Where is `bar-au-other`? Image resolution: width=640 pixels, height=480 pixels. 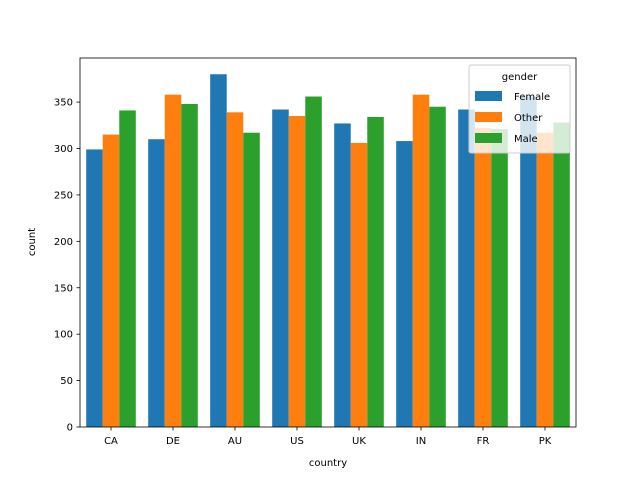 bar-au-other is located at coordinates (235, 269).